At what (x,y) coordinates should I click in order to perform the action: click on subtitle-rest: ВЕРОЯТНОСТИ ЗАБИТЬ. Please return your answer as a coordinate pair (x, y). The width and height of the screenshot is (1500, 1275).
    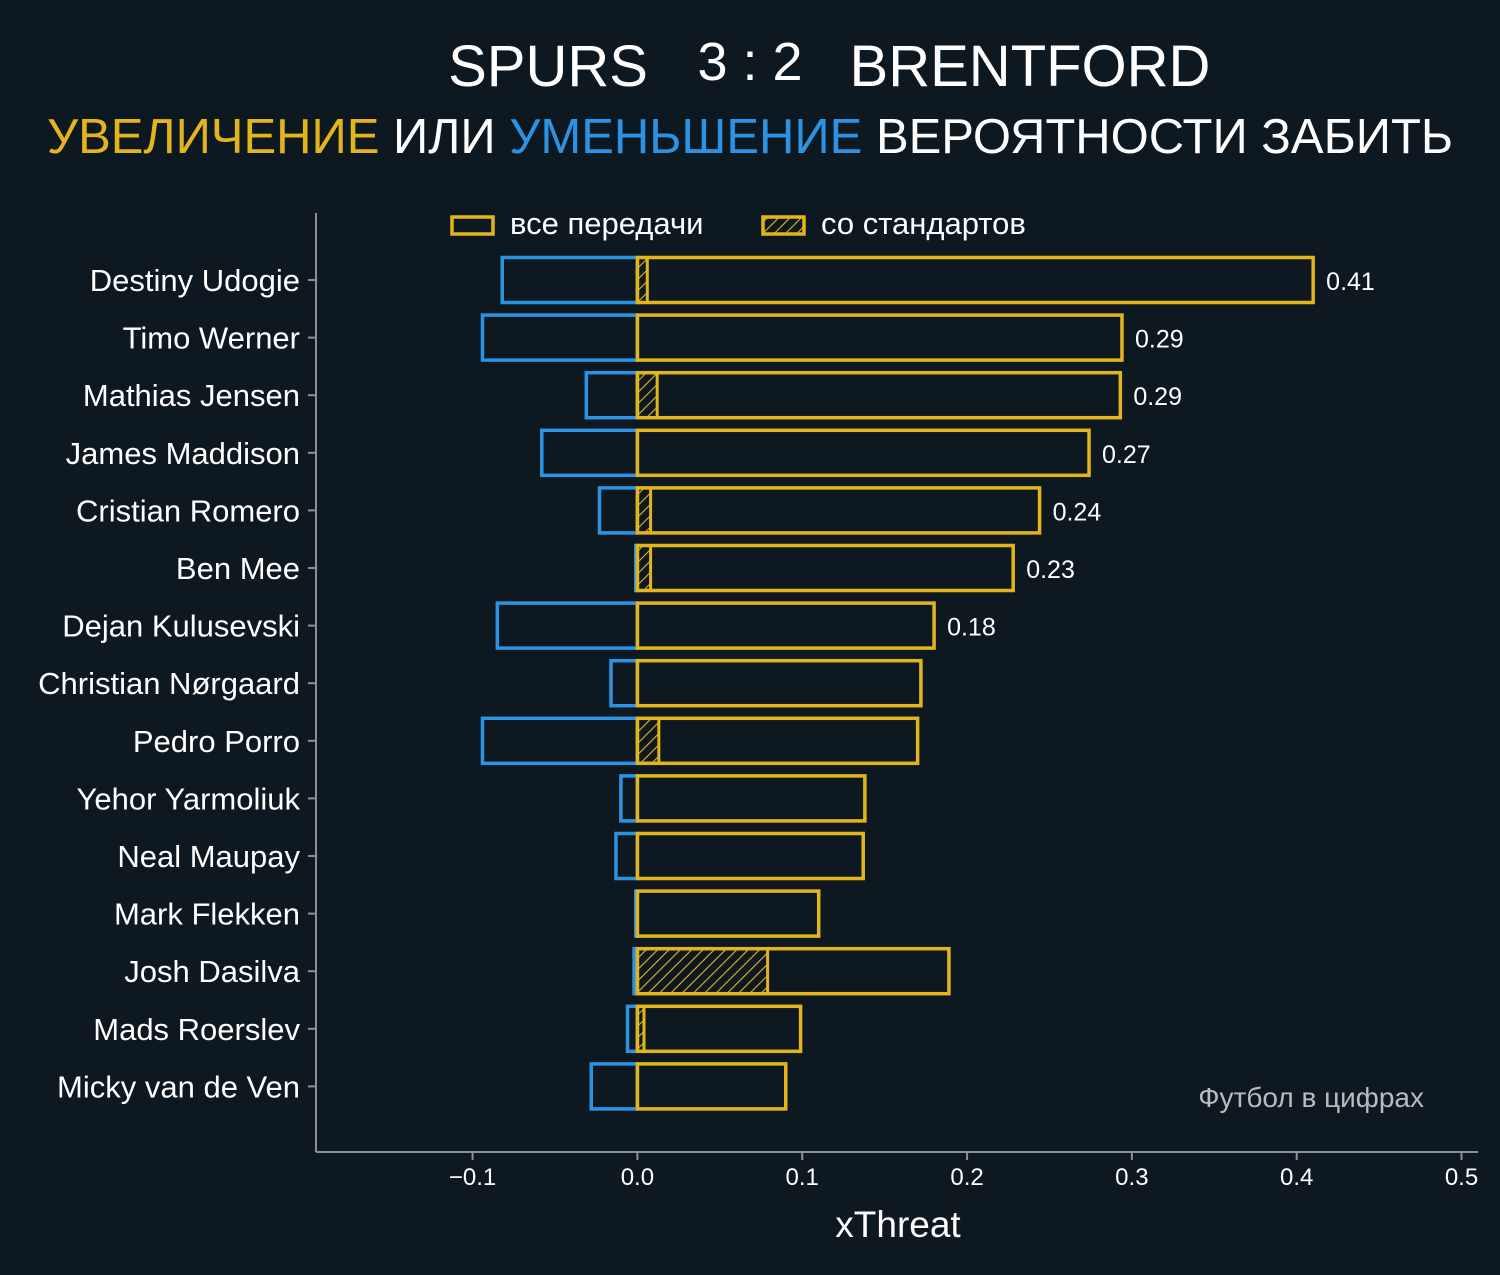
    Looking at the image, I should click on (1157, 137).